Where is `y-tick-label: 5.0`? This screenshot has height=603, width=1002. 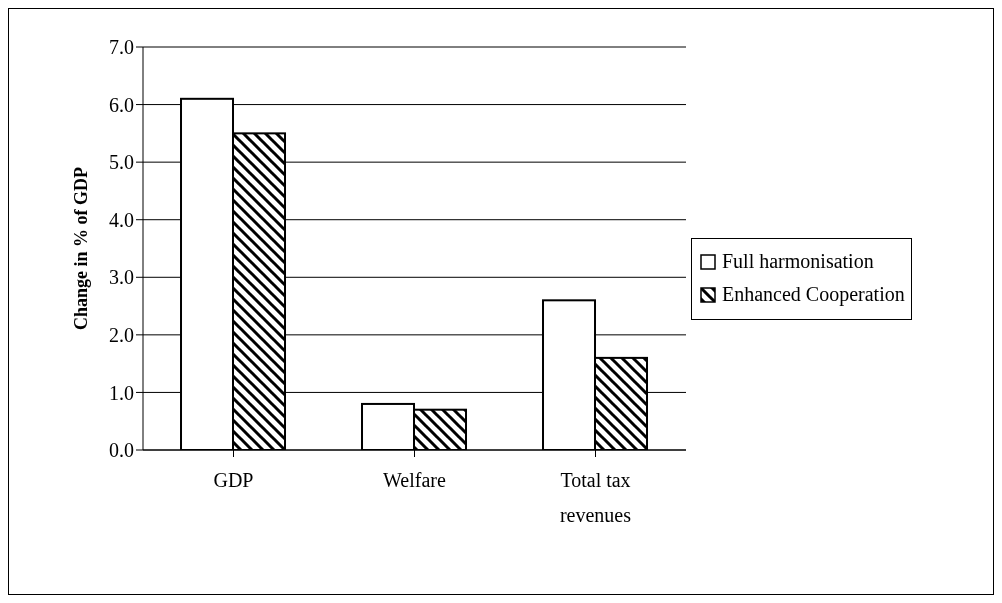 y-tick-label: 5.0 is located at coordinates (121, 162).